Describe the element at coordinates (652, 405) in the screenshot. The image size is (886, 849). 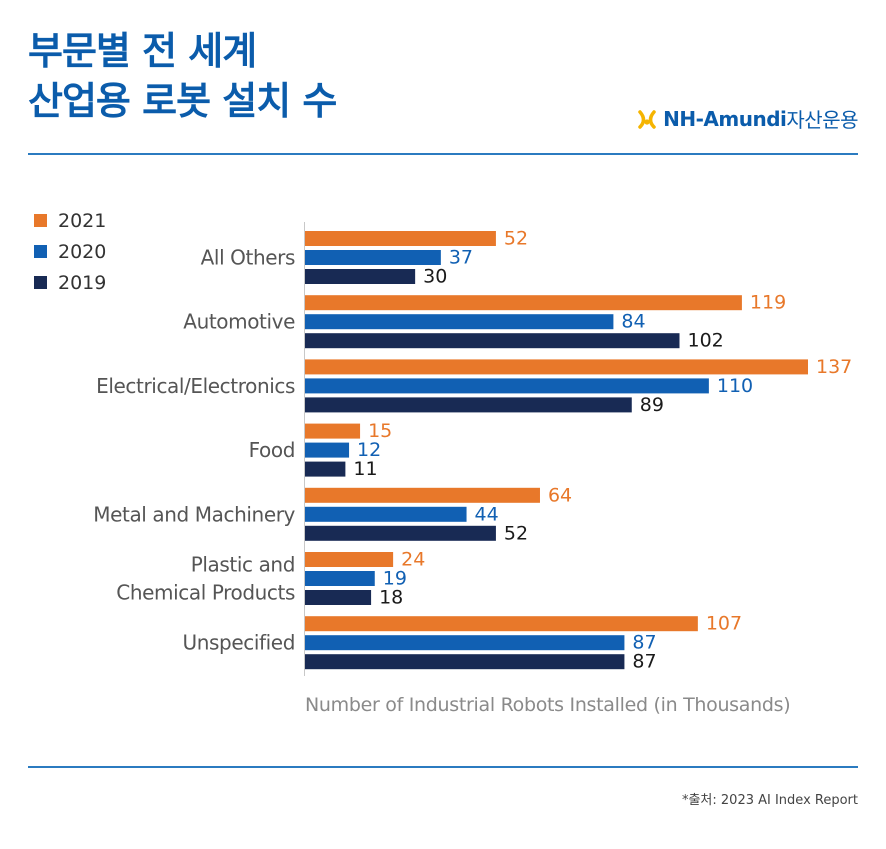
I see `data-label-2019: 89` at that location.